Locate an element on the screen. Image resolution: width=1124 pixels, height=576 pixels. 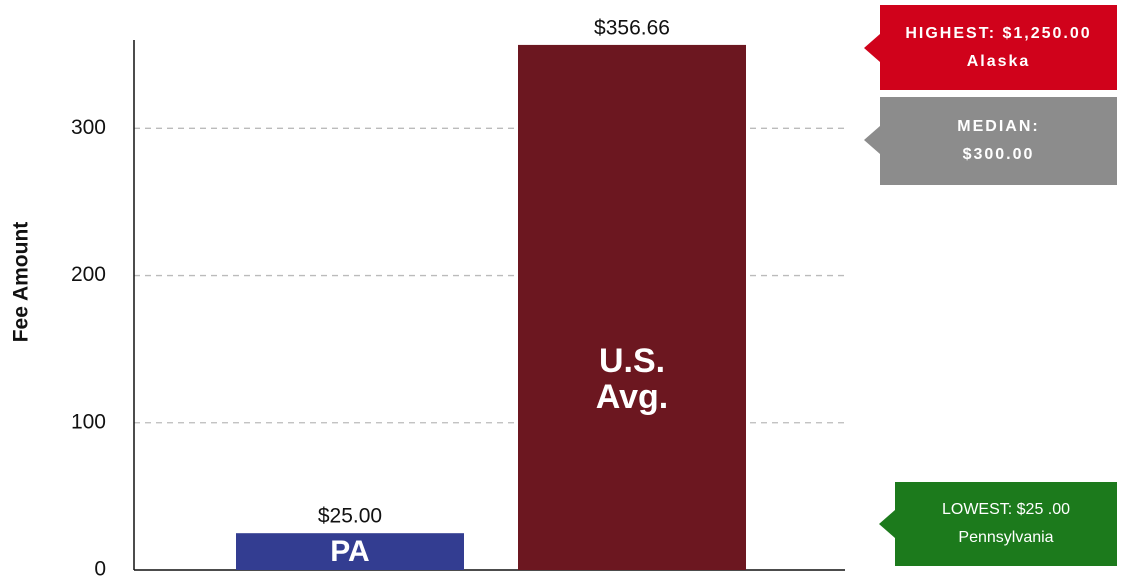
y-tick-label: 100 is located at coordinates (88, 421).